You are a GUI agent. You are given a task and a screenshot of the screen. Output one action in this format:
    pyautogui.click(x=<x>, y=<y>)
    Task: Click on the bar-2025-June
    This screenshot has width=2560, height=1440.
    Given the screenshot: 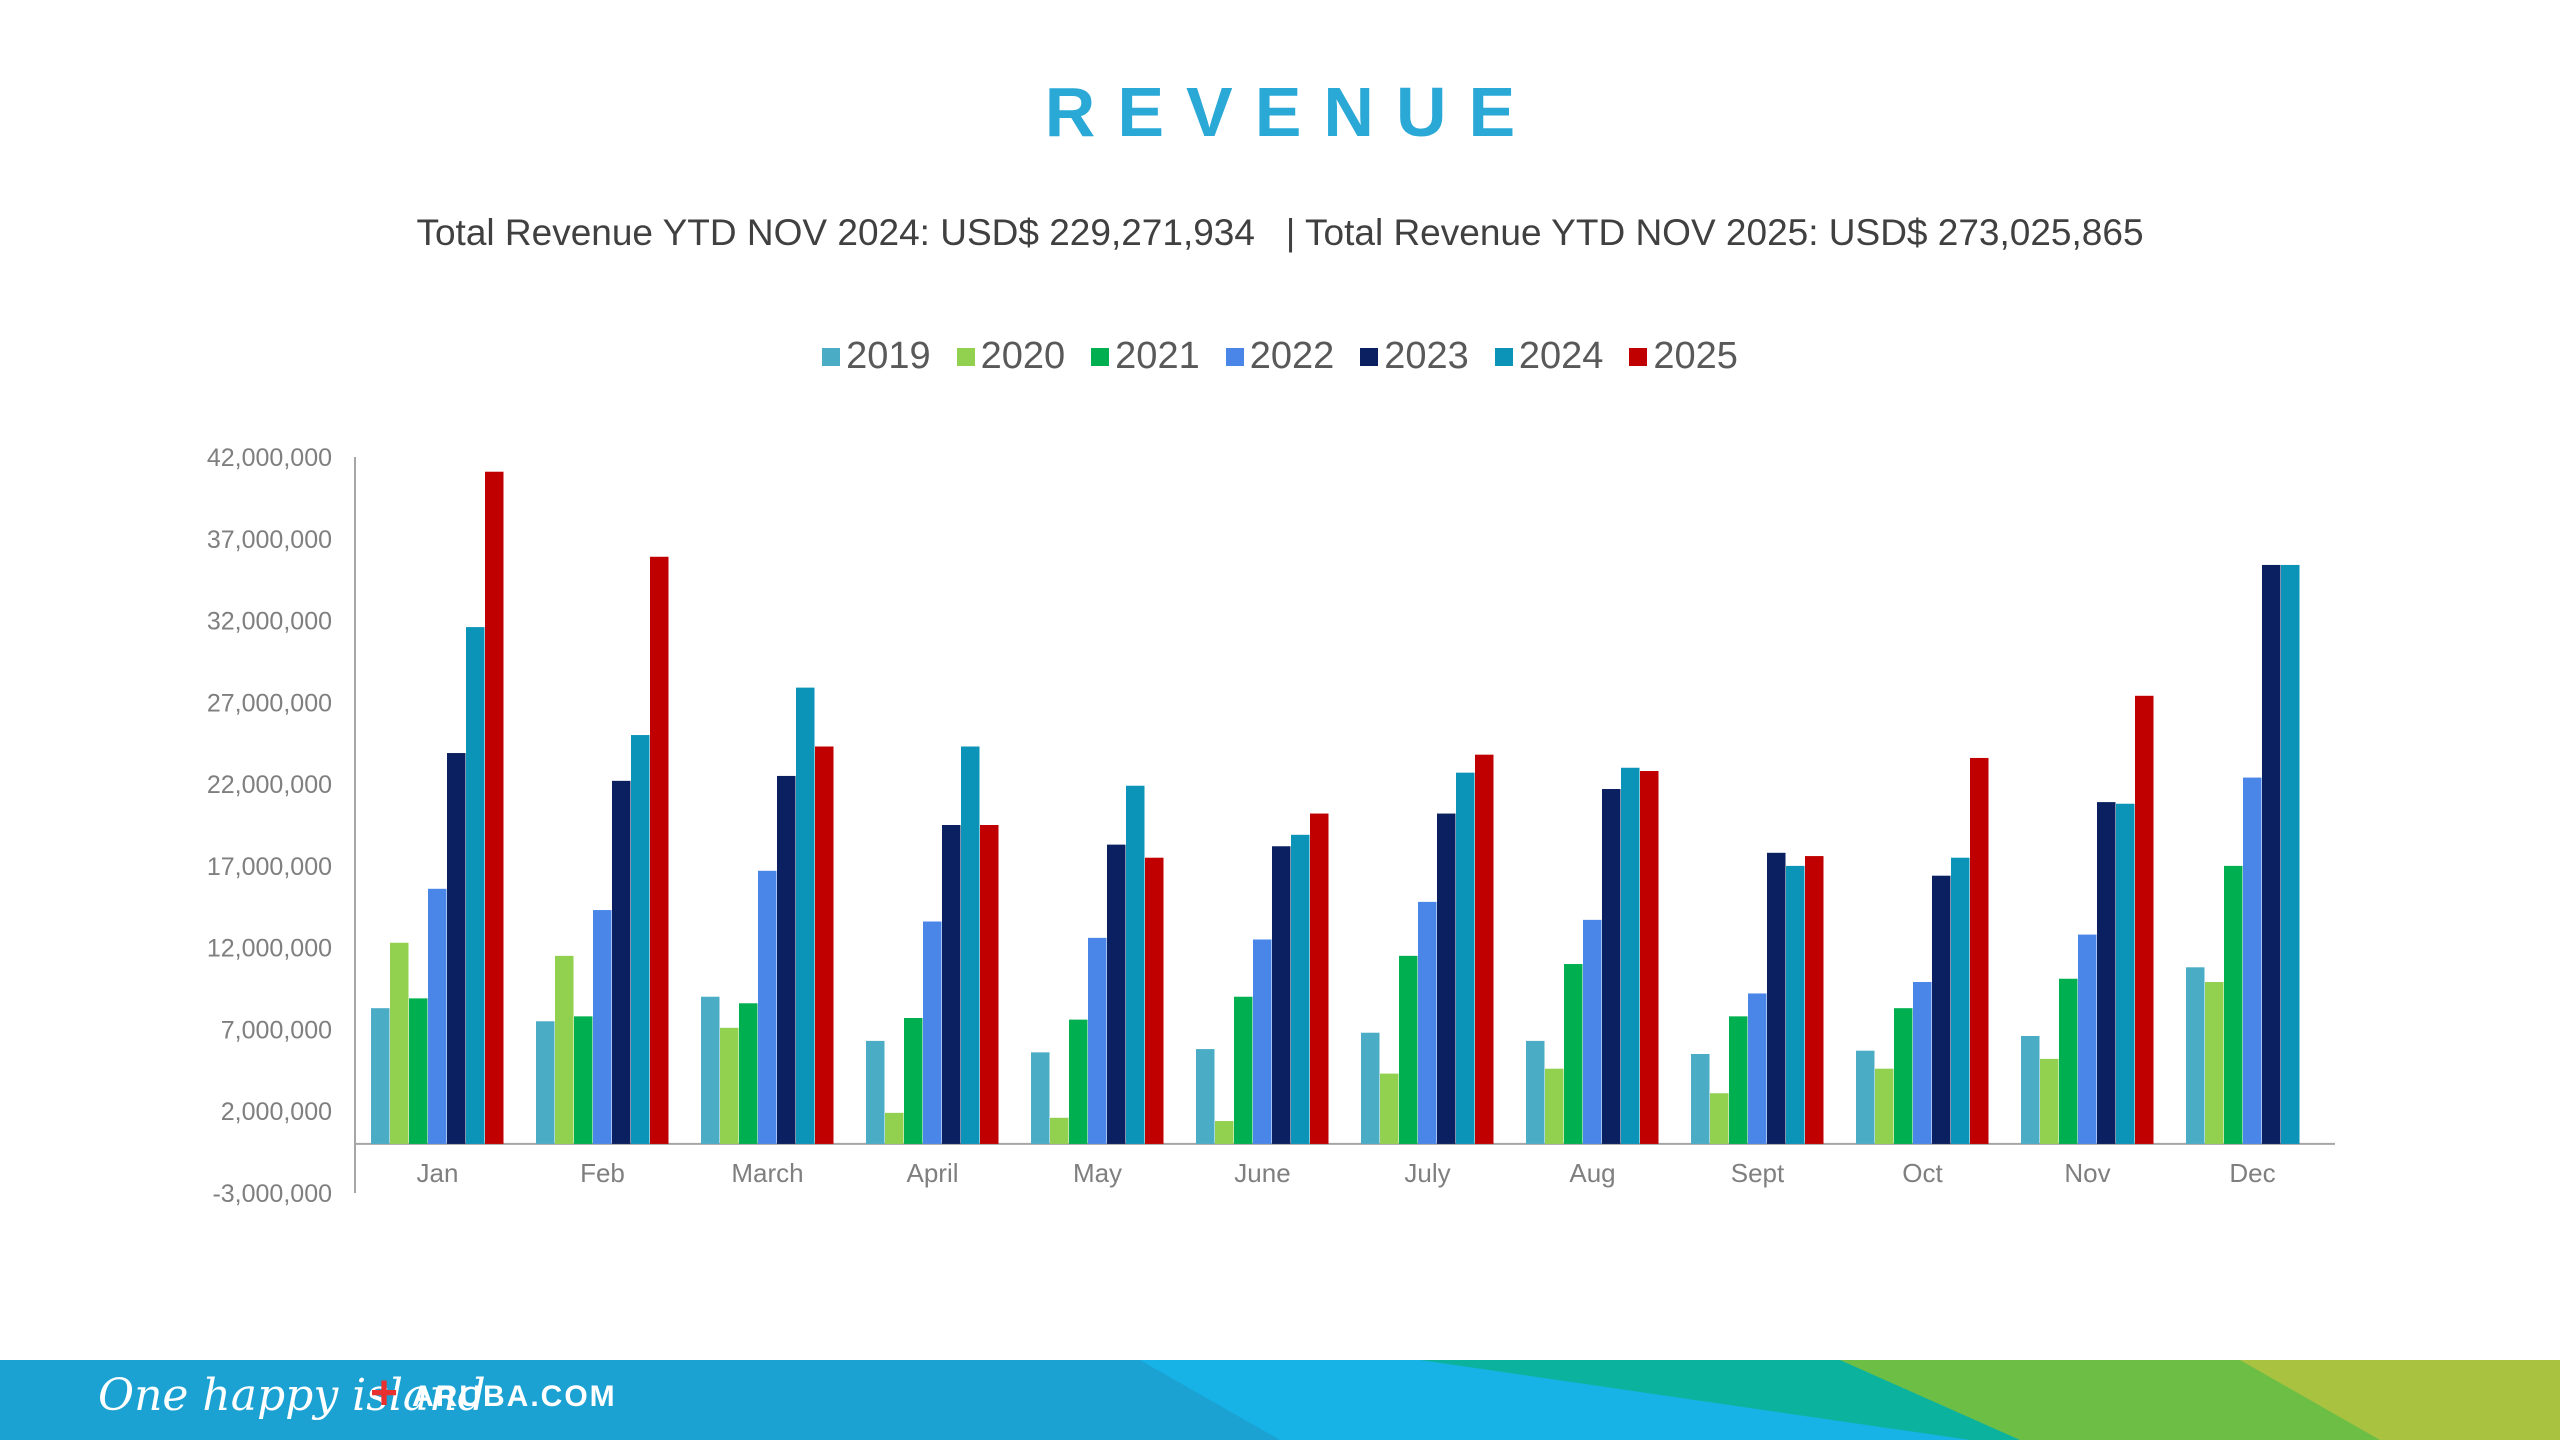 What is the action you would take?
    pyautogui.click(x=1319, y=978)
    